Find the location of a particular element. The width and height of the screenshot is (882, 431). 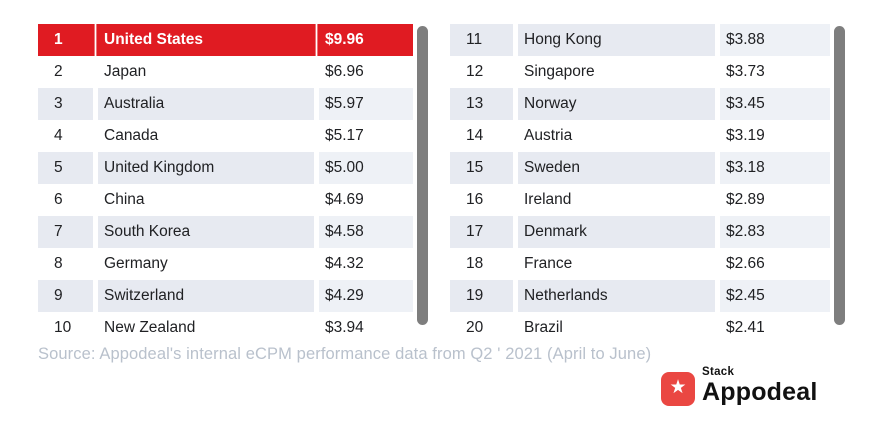

value-cell: $2.83 is located at coordinates (775, 232).